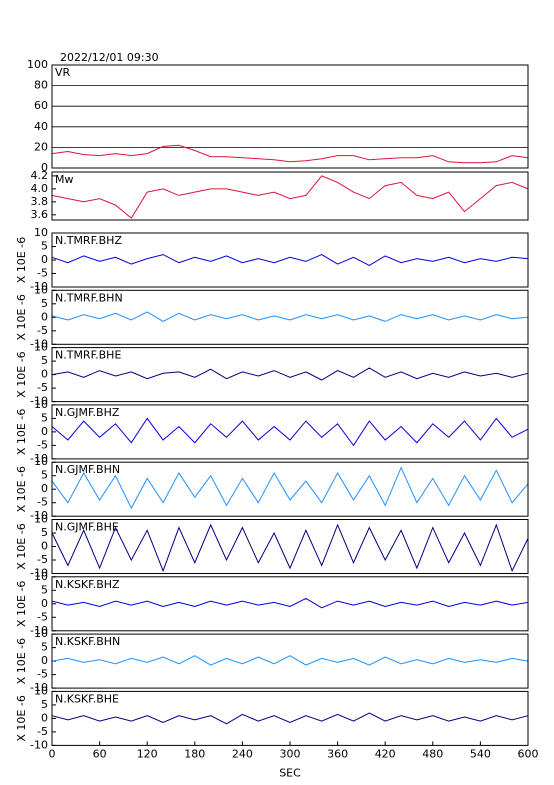 This screenshot has height=785, width=554. Describe the element at coordinates (528, 753) in the screenshot. I see `x-tick-label: 600` at that location.